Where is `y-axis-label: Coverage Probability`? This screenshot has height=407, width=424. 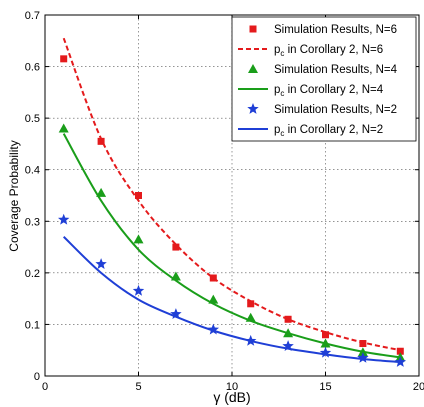
y-axis-label: Coverage Probability is located at coordinates (14, 195).